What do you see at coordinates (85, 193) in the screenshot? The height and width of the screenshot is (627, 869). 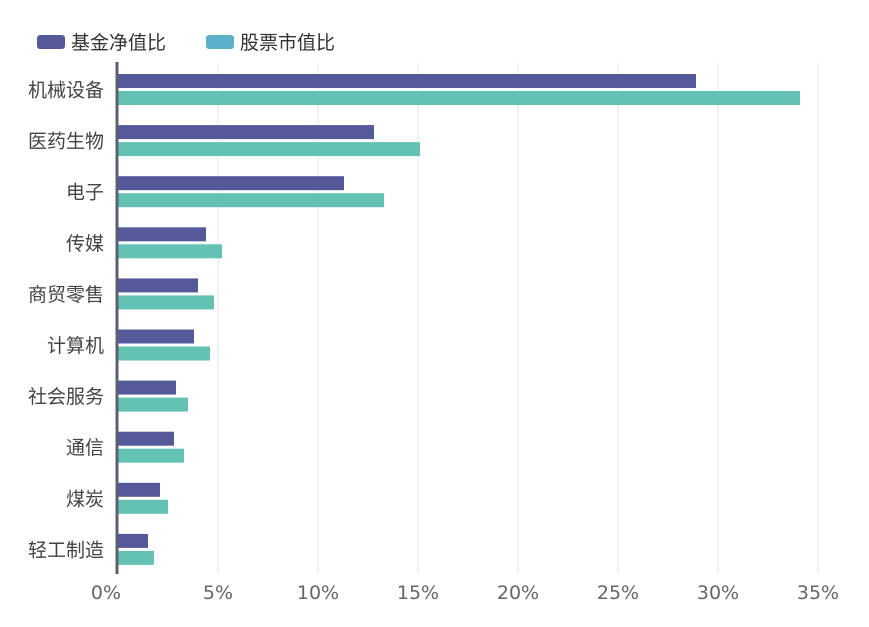 I see `category-label: 电子` at bounding box center [85, 193].